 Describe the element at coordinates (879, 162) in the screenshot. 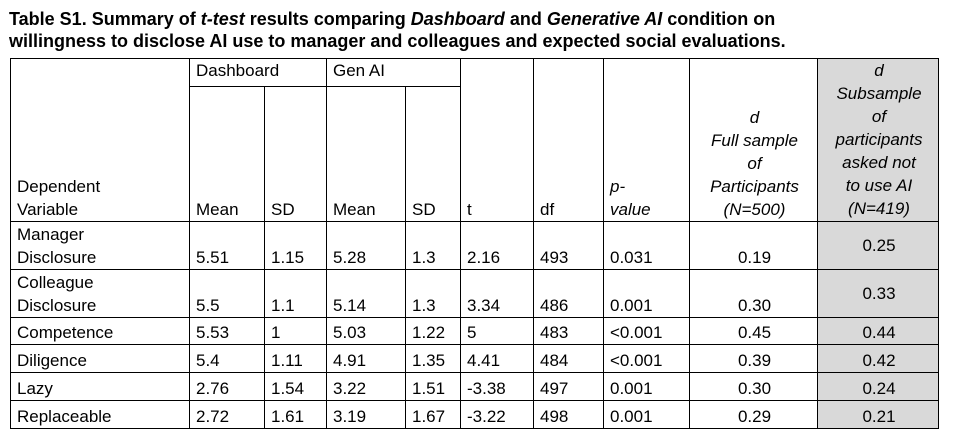

I see `header-dsub-line5: asked not` at that location.